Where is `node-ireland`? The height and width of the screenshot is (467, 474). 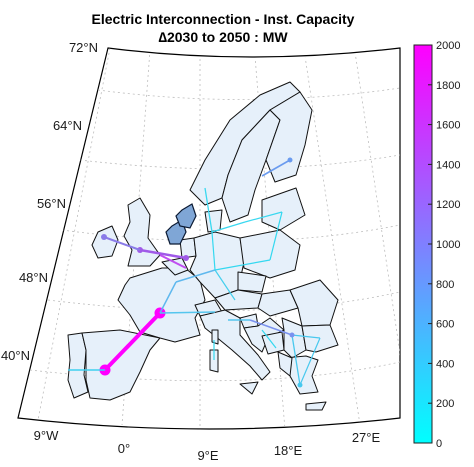
node-ireland is located at coordinates (104, 237).